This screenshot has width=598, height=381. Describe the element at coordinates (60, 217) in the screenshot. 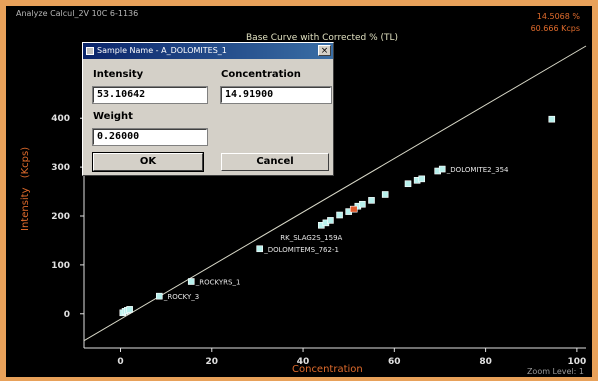

I see `y-tick-label: 200` at that location.